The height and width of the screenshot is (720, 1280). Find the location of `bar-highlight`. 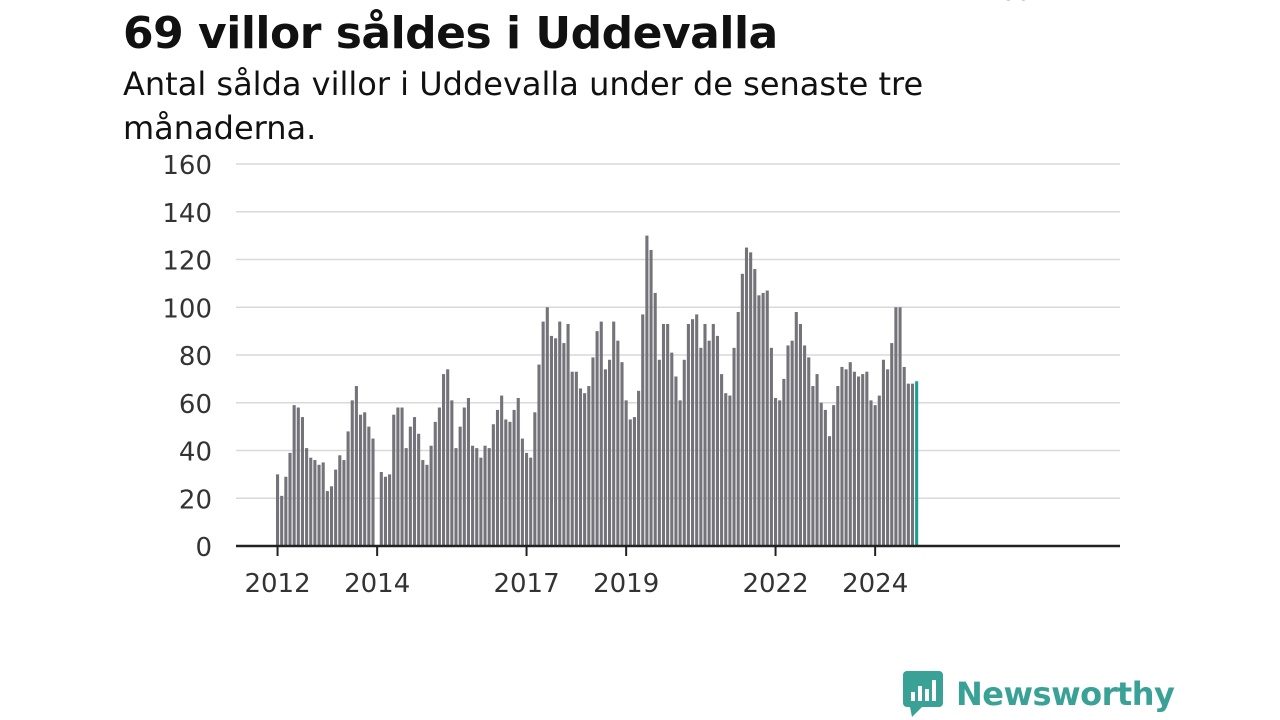

bar-highlight is located at coordinates (917, 463).